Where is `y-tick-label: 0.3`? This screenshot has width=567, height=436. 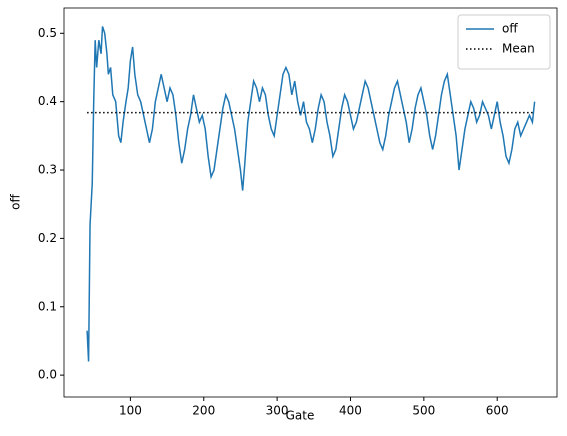 y-tick-label: 0.3 is located at coordinates (47, 170).